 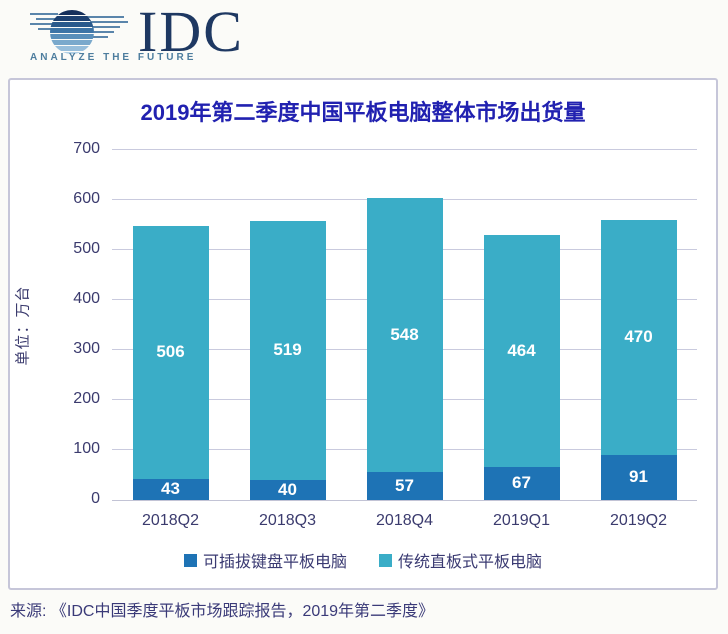 I want to click on bar-segment-可插拔键盘平板电脑: 43, so click(x=170, y=489).